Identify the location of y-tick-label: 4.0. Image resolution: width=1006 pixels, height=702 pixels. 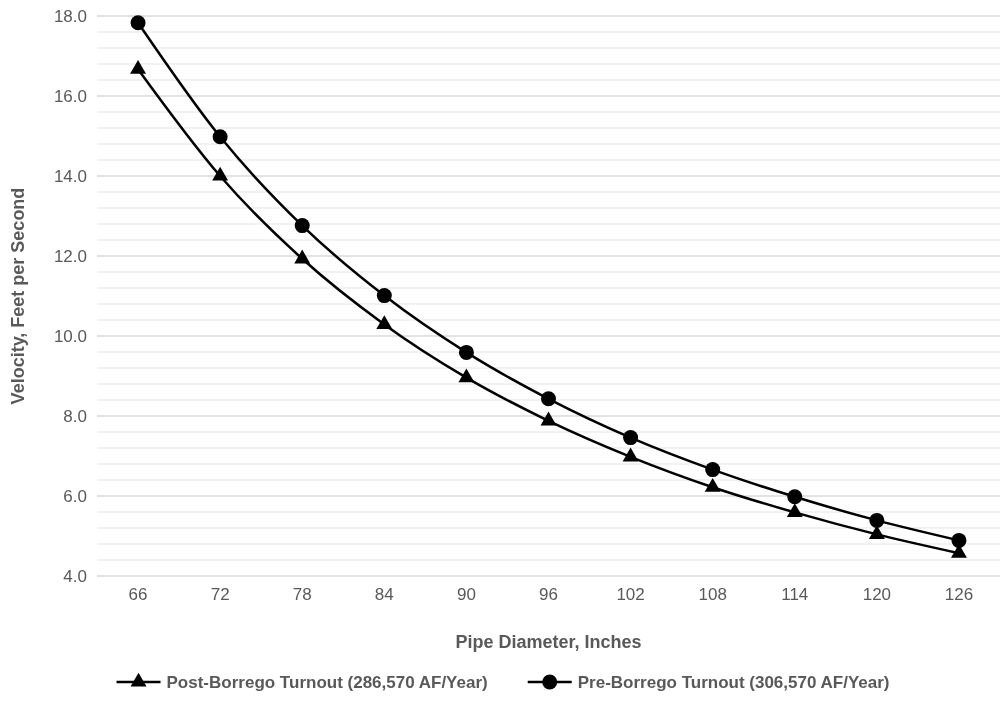
(75, 576).